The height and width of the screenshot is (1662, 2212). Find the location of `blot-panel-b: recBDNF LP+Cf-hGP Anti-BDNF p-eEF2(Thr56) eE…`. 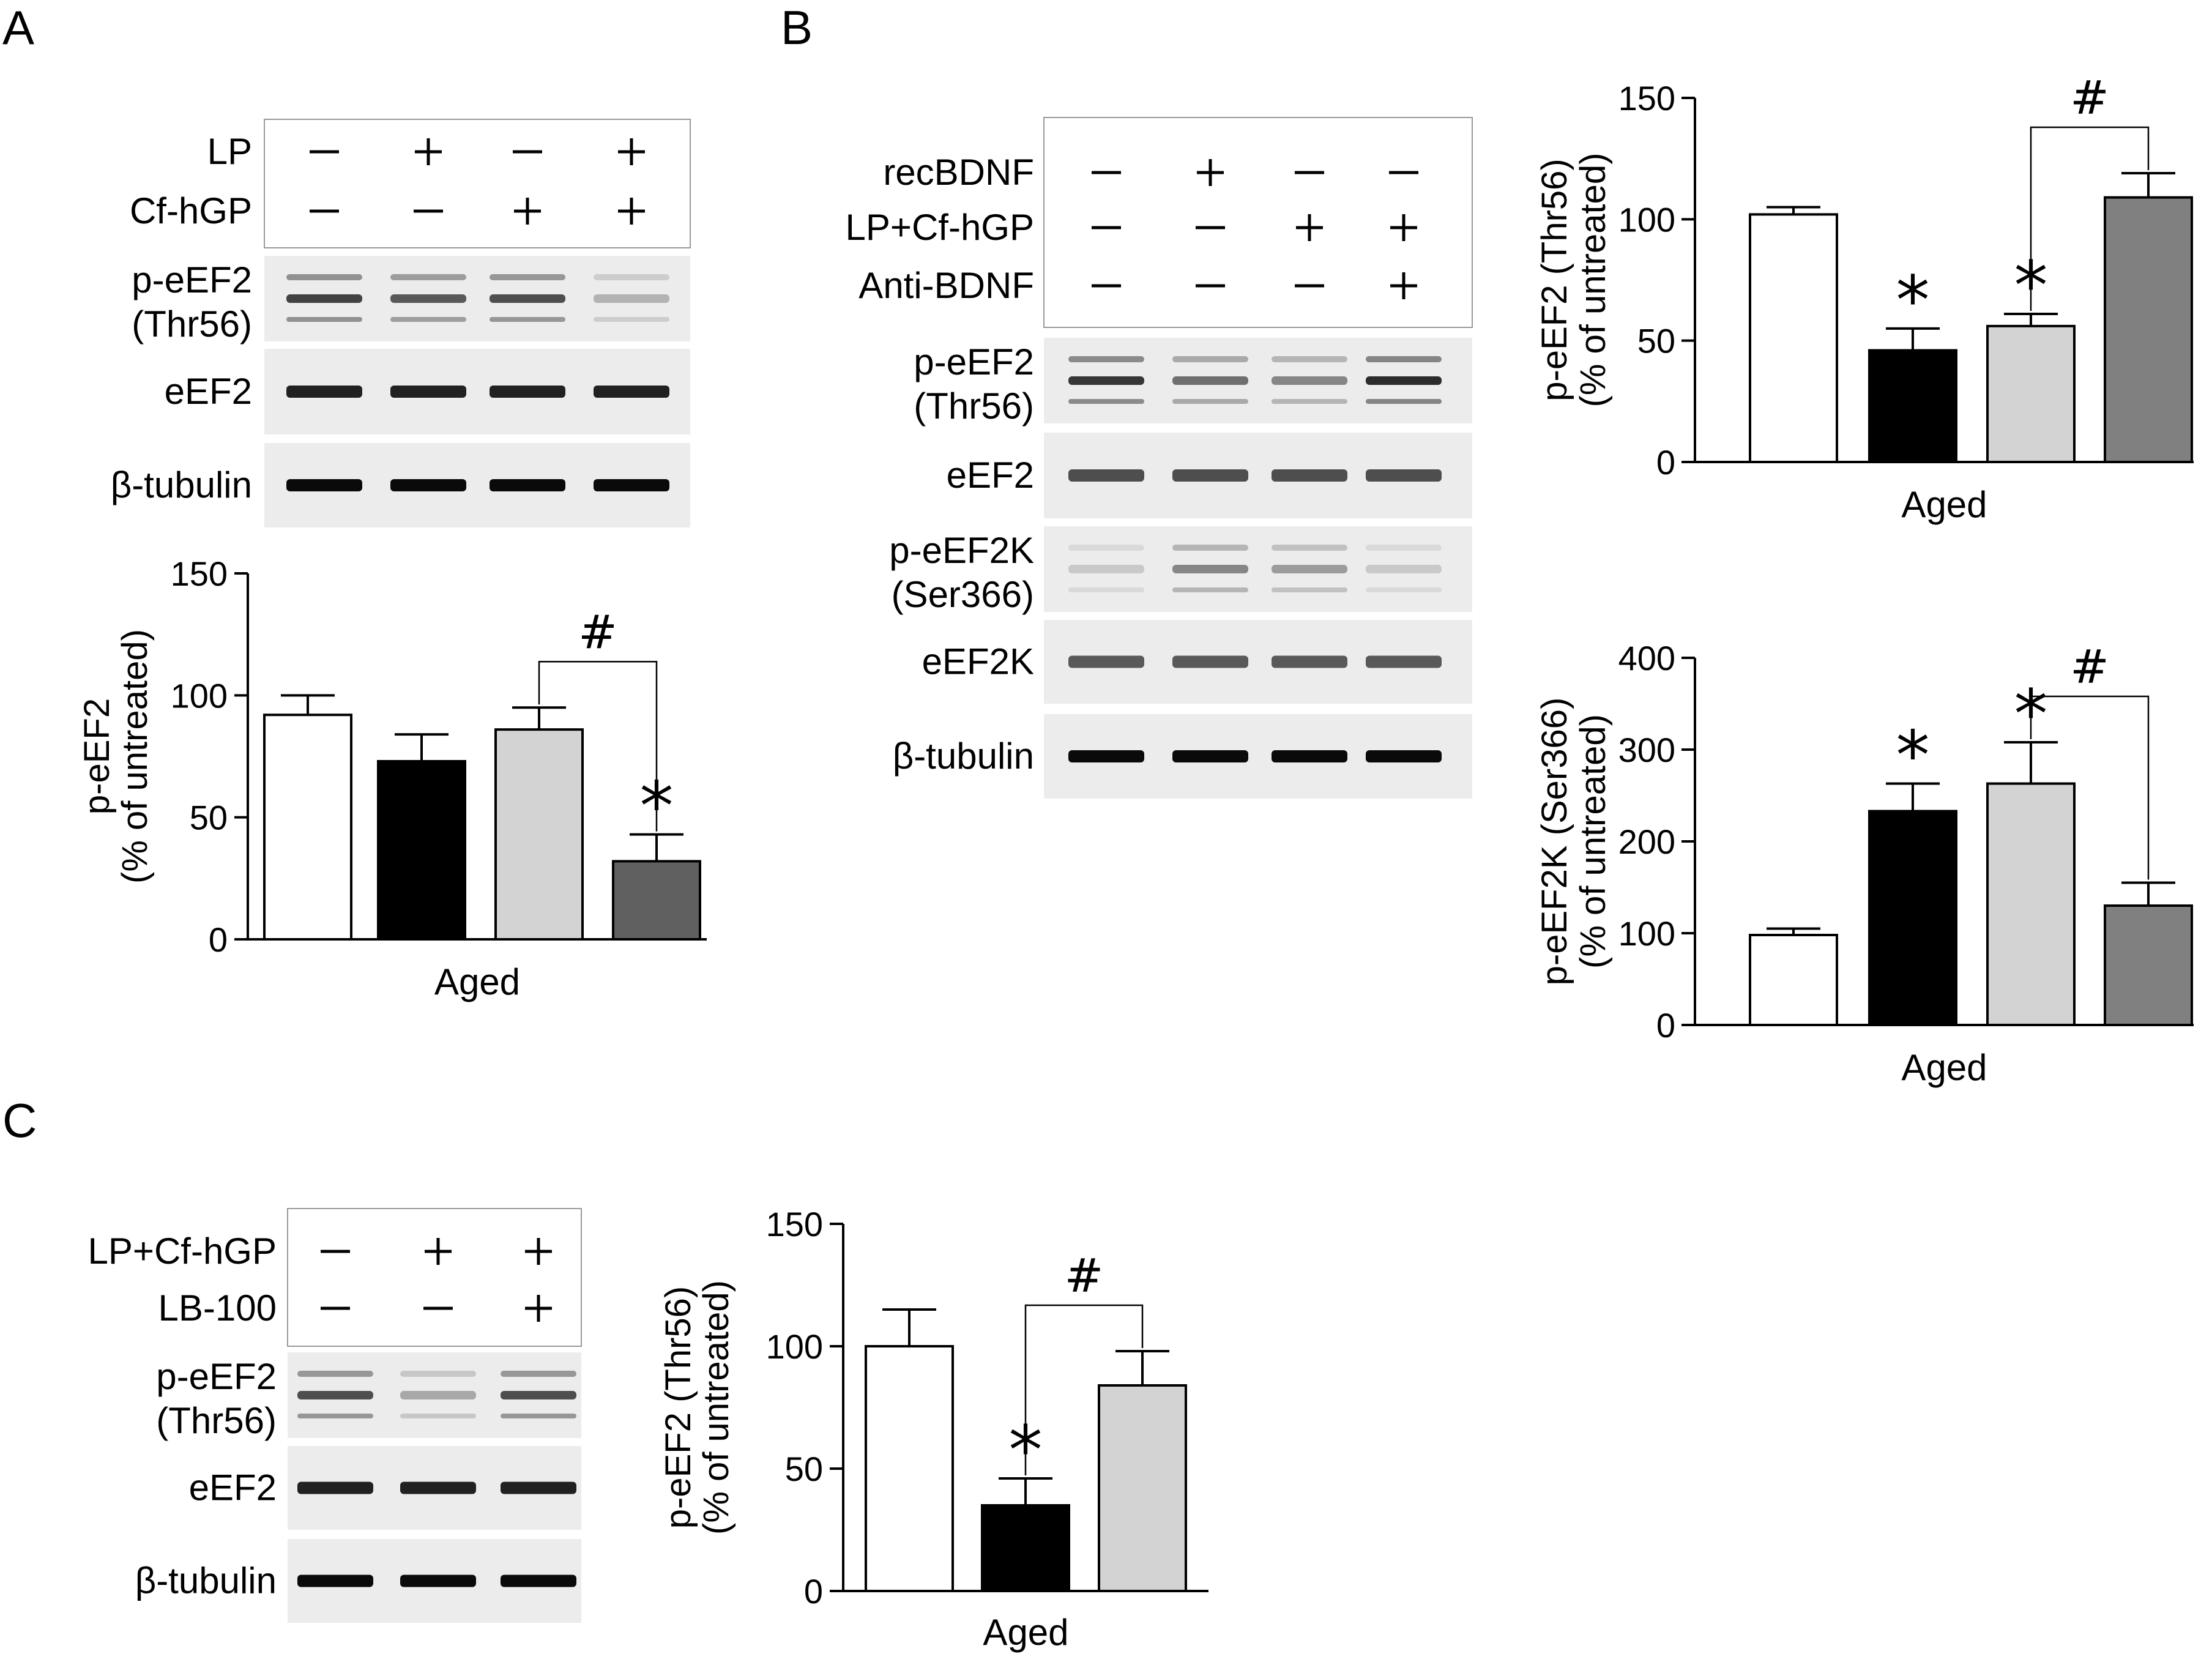

blot-panel-b: recBDNF LP+Cf-hGP Anti-BDNF p-eEF2(Thr56) eE… is located at coordinates (1160, 458).